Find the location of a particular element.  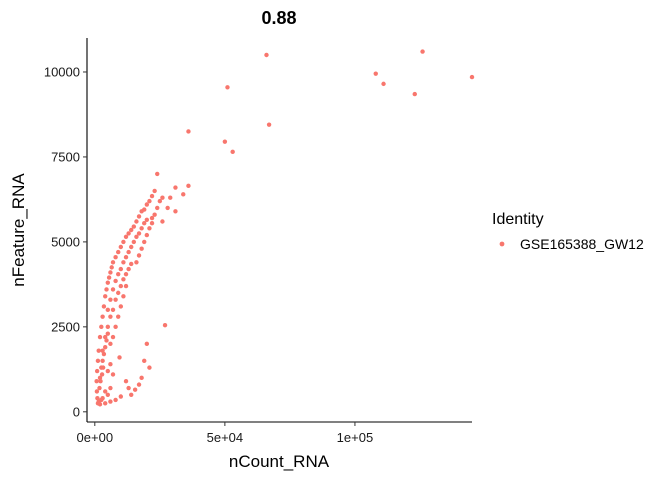

x-axis-title: nCount_RNA is located at coordinates (279, 461).